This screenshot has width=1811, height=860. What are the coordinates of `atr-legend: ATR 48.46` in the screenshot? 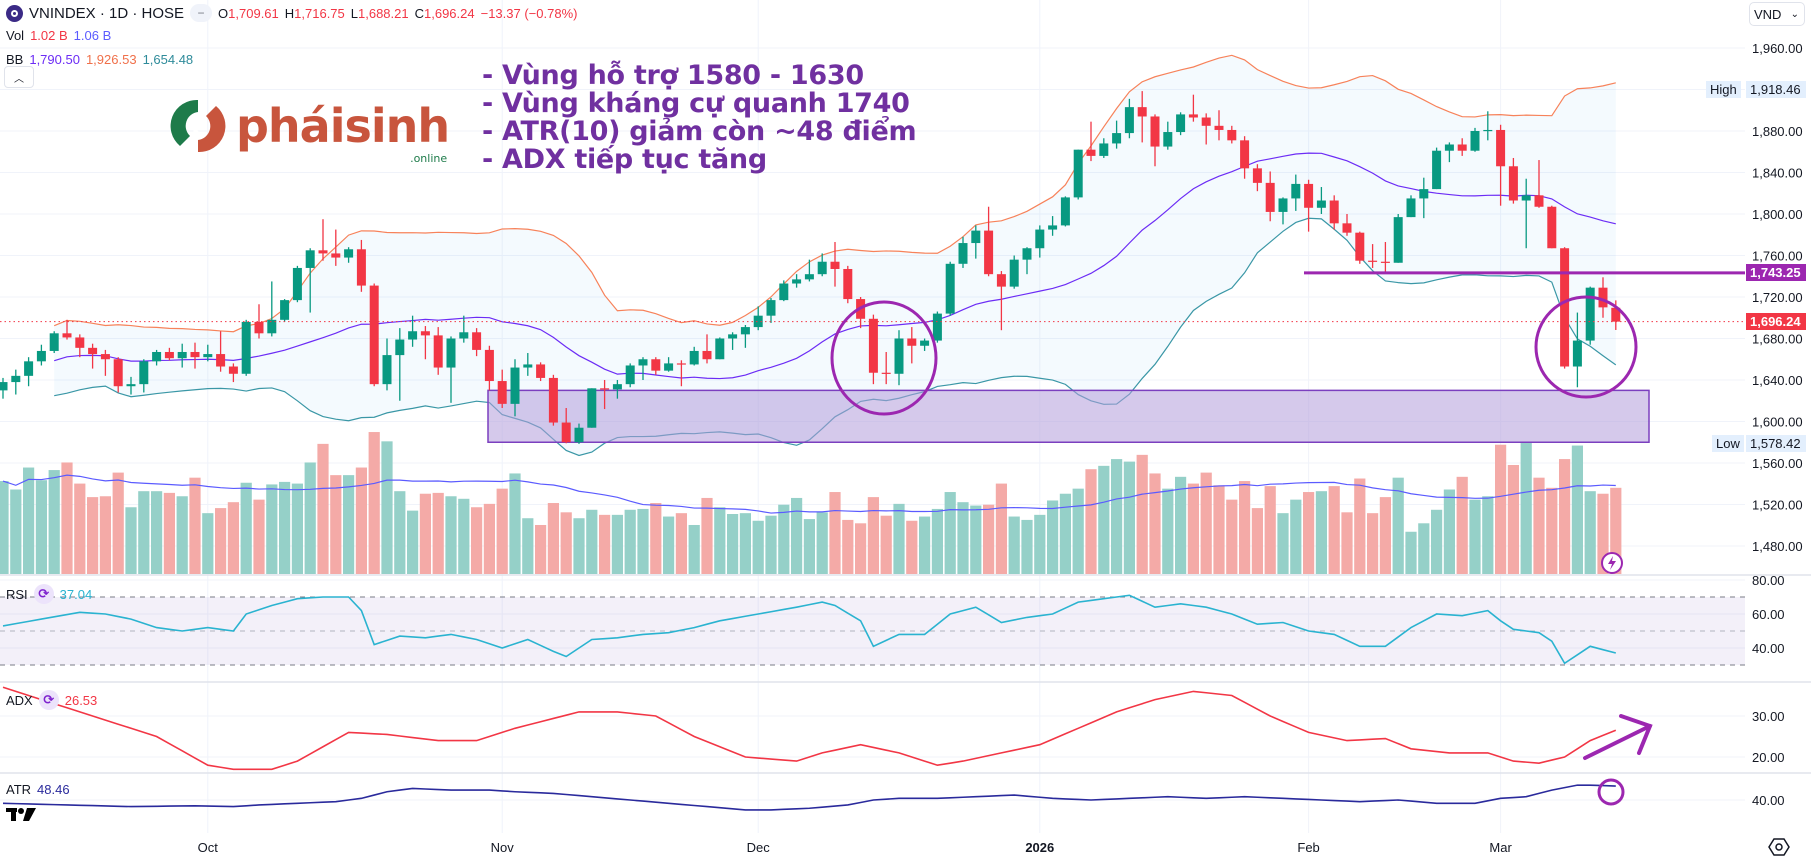 It's located at (38, 789).